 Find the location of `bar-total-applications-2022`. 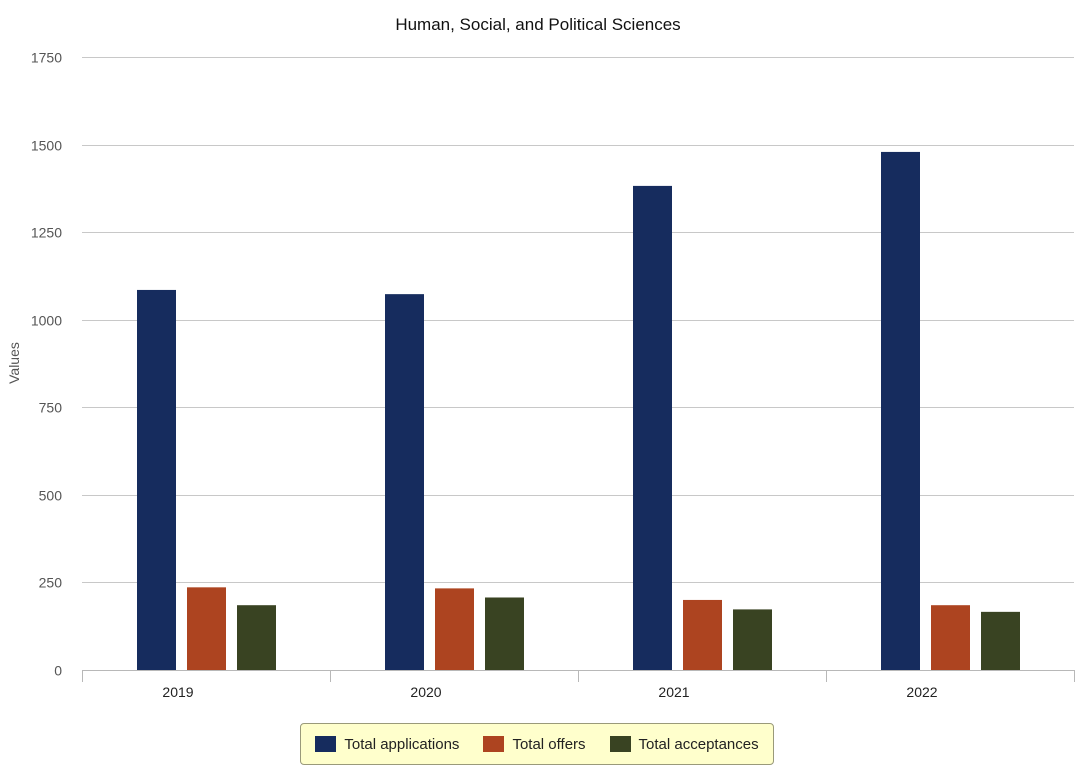

bar-total-applications-2022 is located at coordinates (900, 410).